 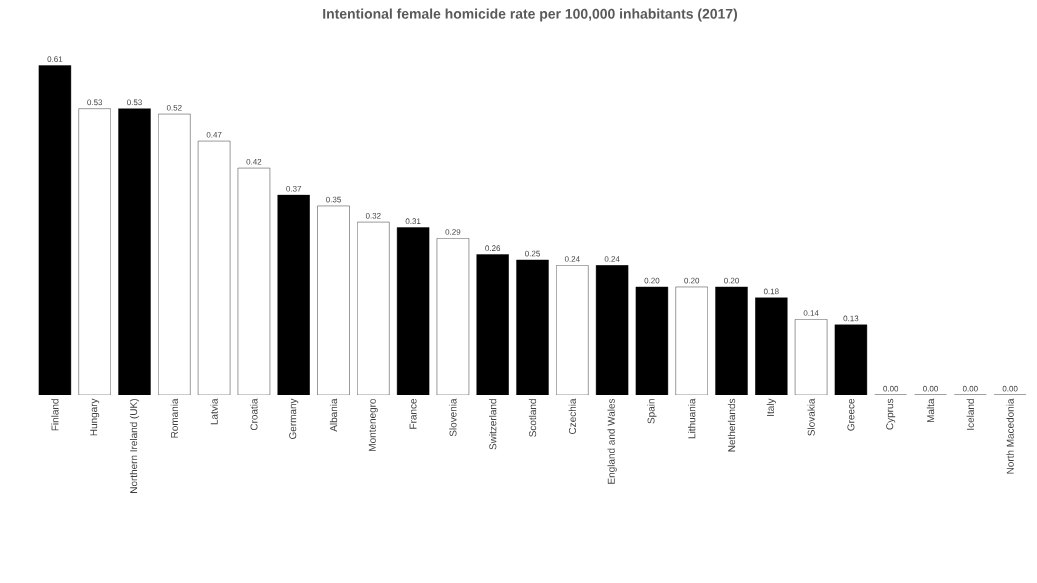 I want to click on x-tick-label: Italy, so click(x=771, y=407).